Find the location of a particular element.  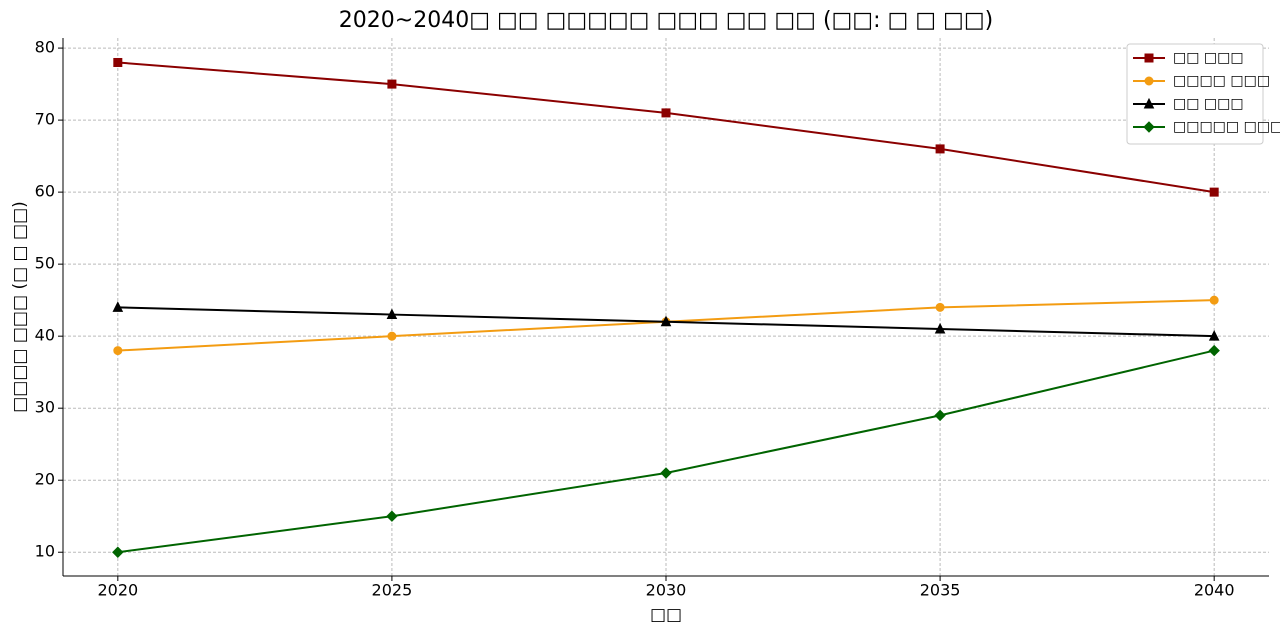

legend-label: □□□□□ □□□ is located at coordinates (1226, 127).